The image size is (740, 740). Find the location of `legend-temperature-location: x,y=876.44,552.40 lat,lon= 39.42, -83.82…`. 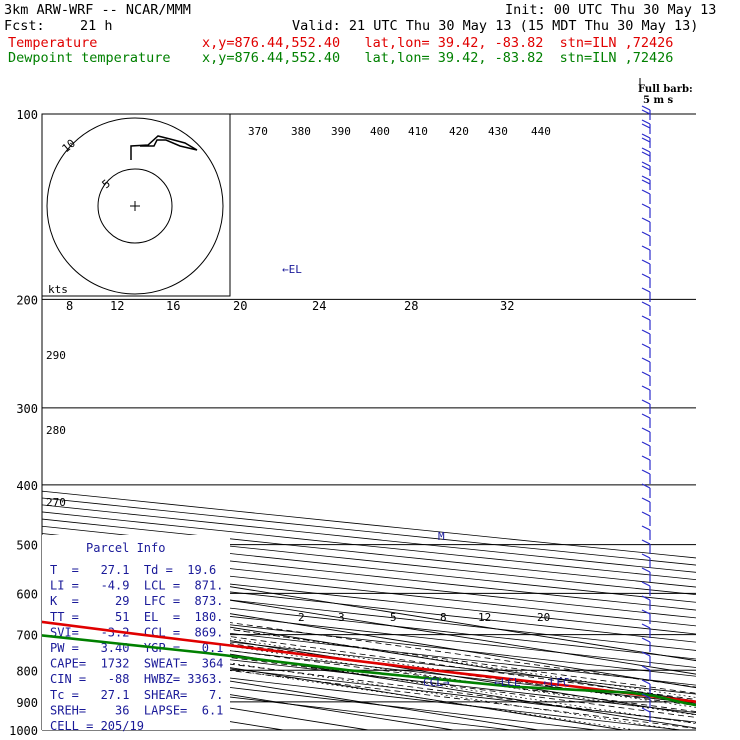

legend-temperature-location: x,y=876.44,552.40 lat,lon= 39.42, -83.82… is located at coordinates (438, 43).